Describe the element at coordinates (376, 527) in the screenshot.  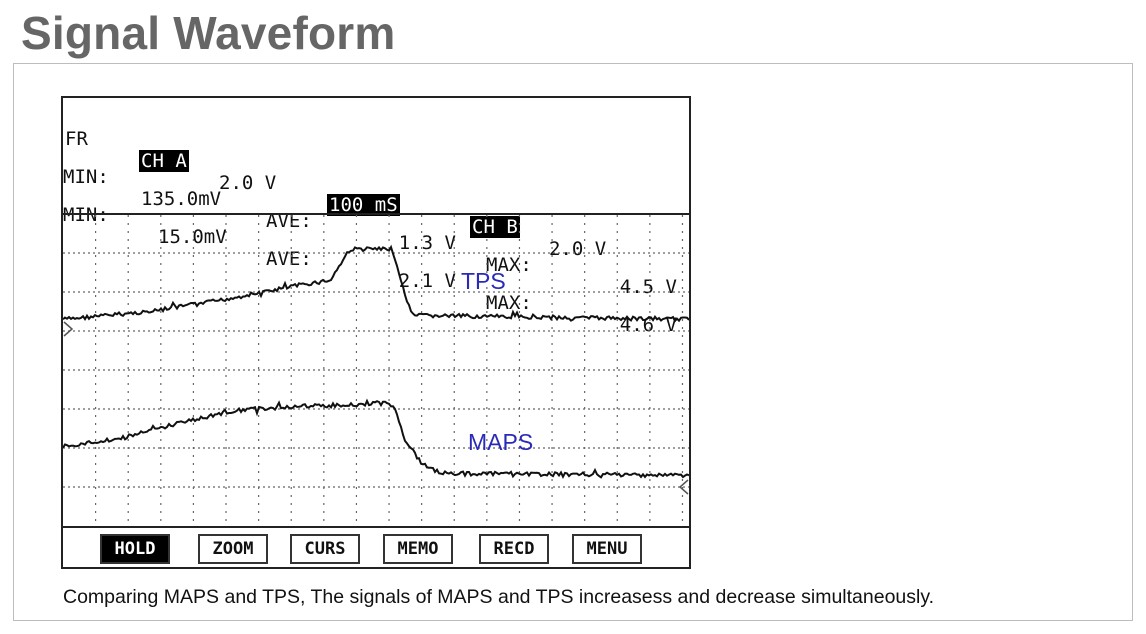
I see `button-bar-divider` at that location.